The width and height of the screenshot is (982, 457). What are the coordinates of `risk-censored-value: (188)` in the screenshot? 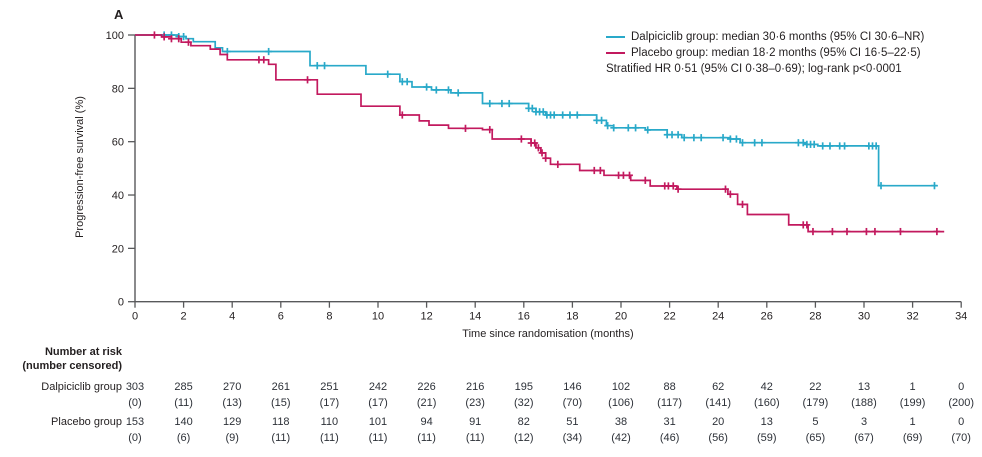 It's located at (864, 403).